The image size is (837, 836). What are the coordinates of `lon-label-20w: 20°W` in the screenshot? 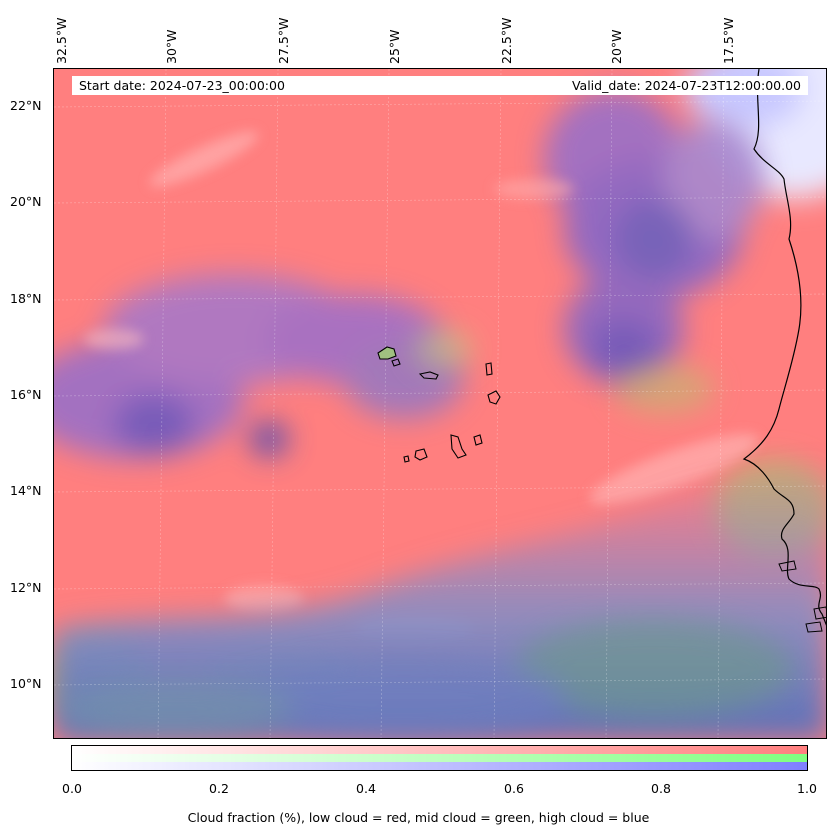 It's located at (616, 46).